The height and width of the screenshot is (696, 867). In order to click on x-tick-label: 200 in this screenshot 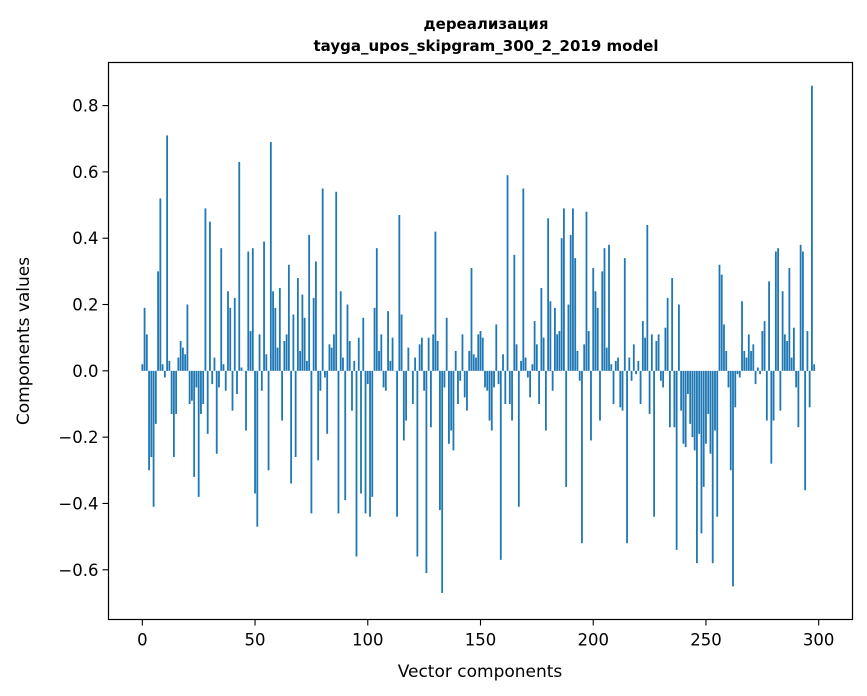, I will do `click(593, 640)`.